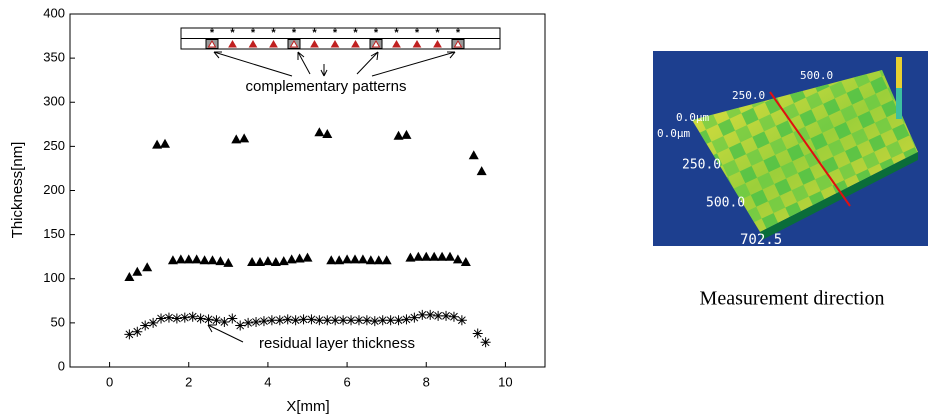  Describe the element at coordinates (337, 343) in the screenshot. I see `annotation: residual layer thickness` at that location.